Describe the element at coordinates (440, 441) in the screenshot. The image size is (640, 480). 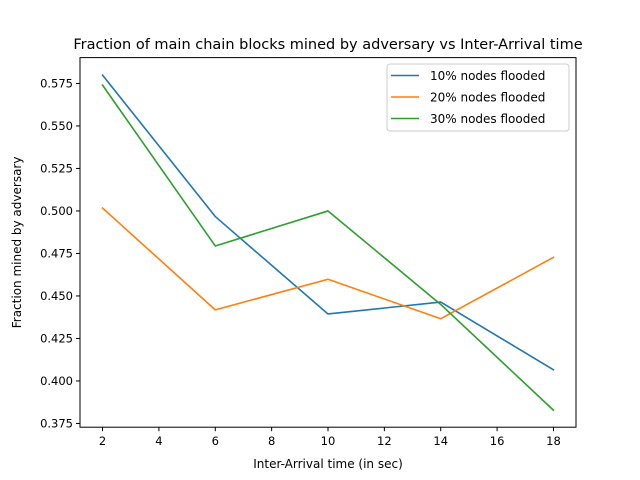
I see `x-tick-label: 14` at that location.